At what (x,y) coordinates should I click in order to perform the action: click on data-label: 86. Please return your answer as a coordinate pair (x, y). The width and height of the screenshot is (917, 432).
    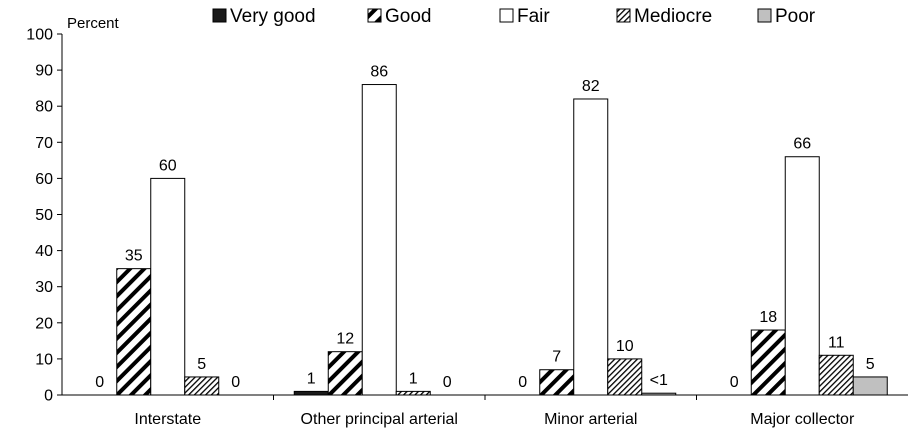
    Looking at the image, I should click on (379, 72).